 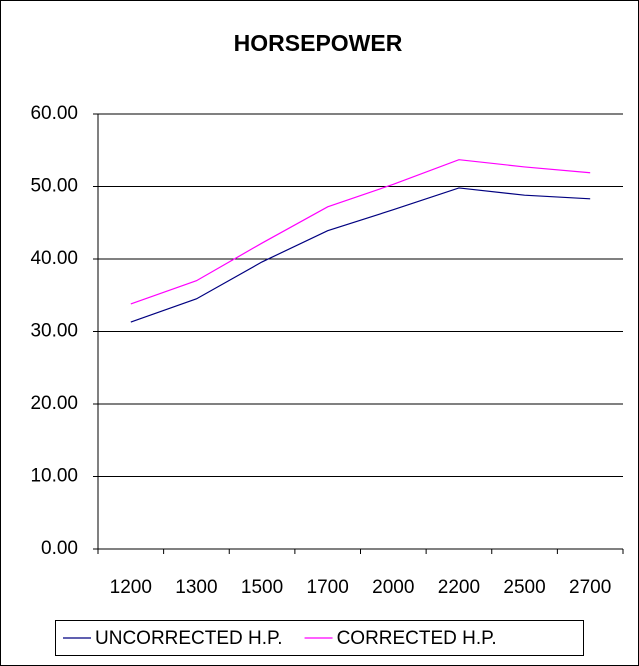 I want to click on legend-label: CORRECTED H.P., so click(x=417, y=638).